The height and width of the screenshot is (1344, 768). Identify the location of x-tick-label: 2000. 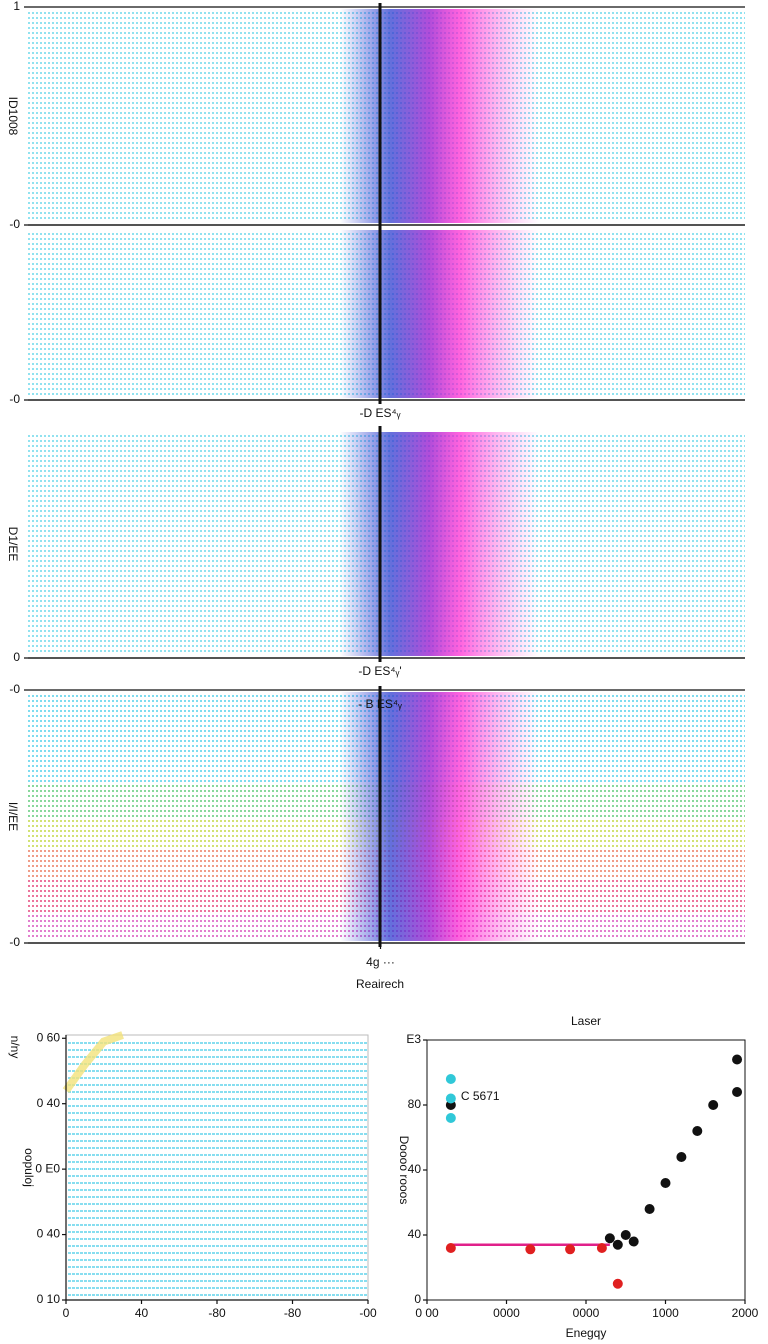
(745, 1313).